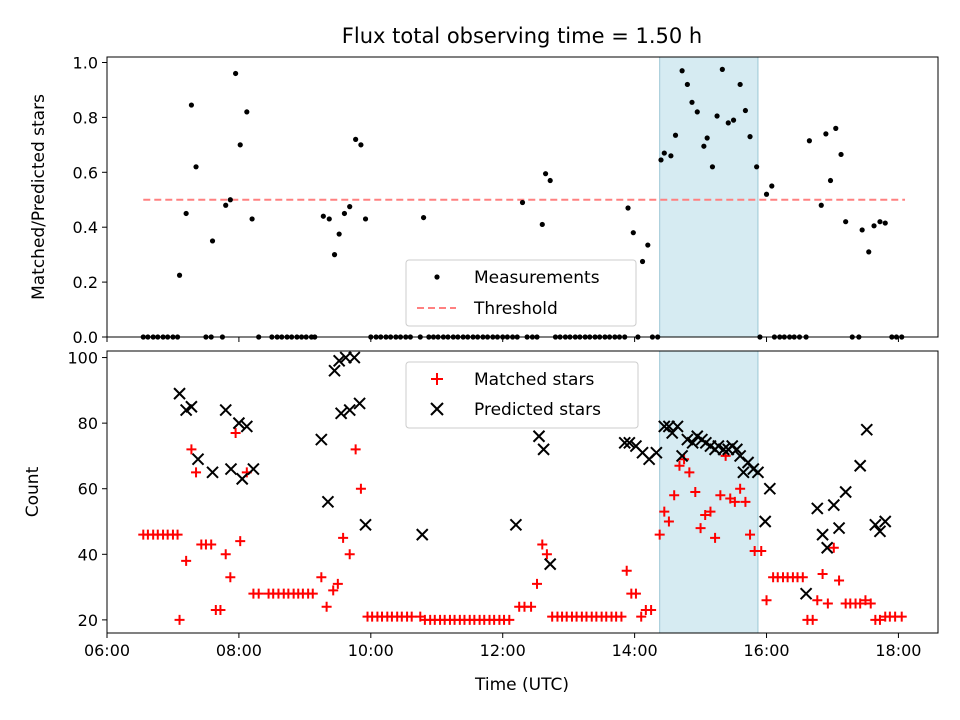 This screenshot has height=720, width=960. What do you see at coordinates (522, 395) in the screenshot?
I see `count-legend: Matched stars Predicted stars` at bounding box center [522, 395].